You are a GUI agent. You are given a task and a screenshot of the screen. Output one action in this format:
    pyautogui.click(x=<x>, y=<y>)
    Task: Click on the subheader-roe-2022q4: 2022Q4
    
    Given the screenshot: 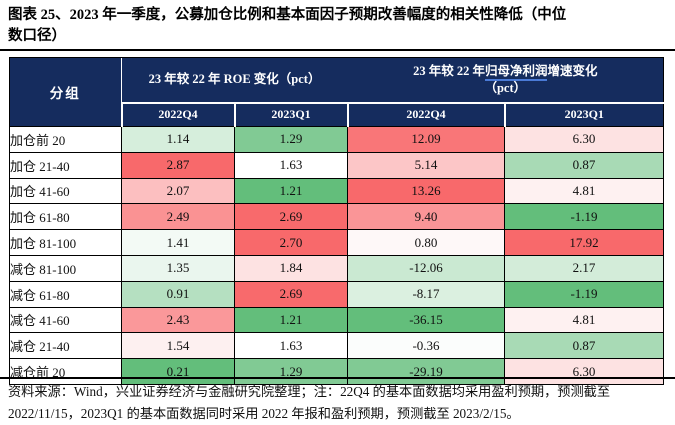 What is the action you would take?
    pyautogui.click(x=177, y=114)
    